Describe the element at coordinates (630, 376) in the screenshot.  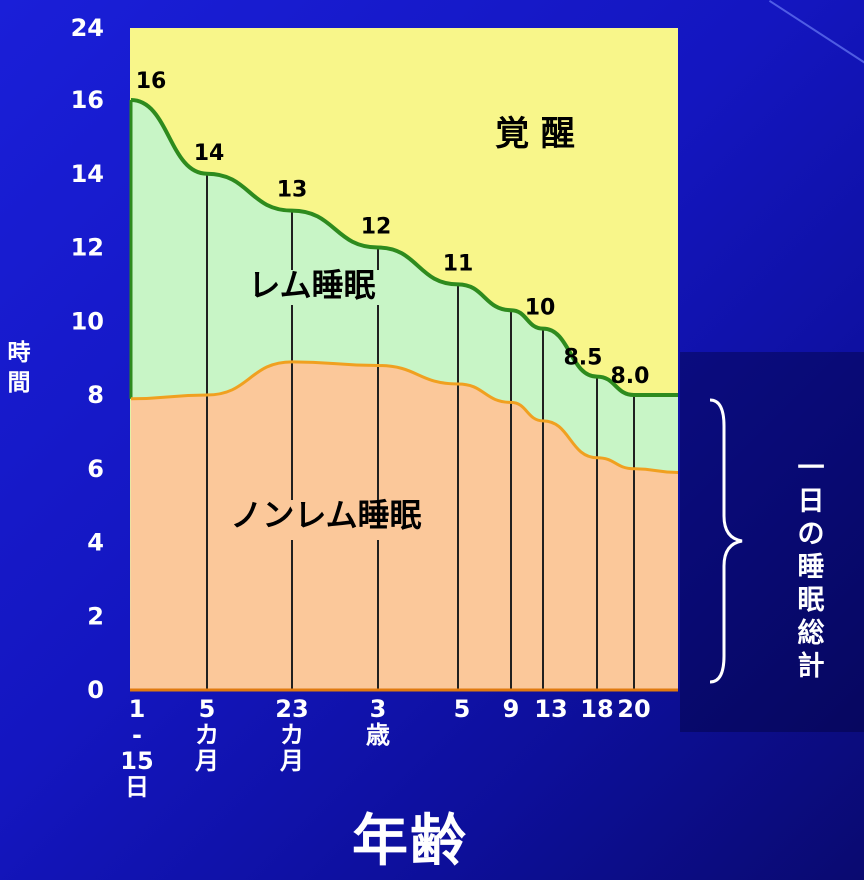
I see `data-label-8: 8.0` at that location.